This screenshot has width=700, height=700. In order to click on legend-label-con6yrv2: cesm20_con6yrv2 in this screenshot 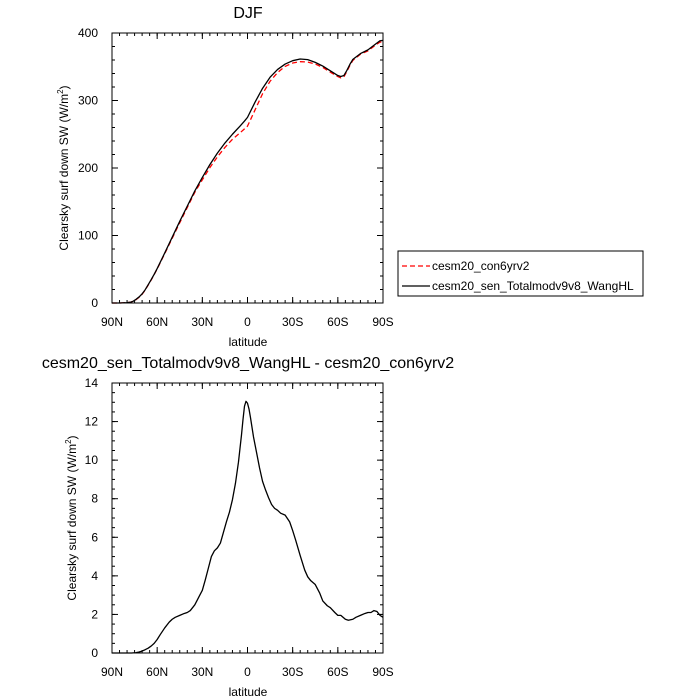, I will do `click(481, 266)`.